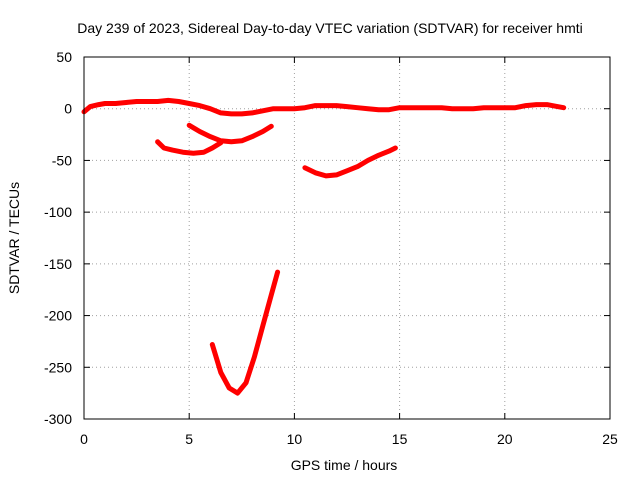 This screenshot has height=480, width=640. What do you see at coordinates (58, 419) in the screenshot?
I see `y-tick-label: -300` at bounding box center [58, 419].